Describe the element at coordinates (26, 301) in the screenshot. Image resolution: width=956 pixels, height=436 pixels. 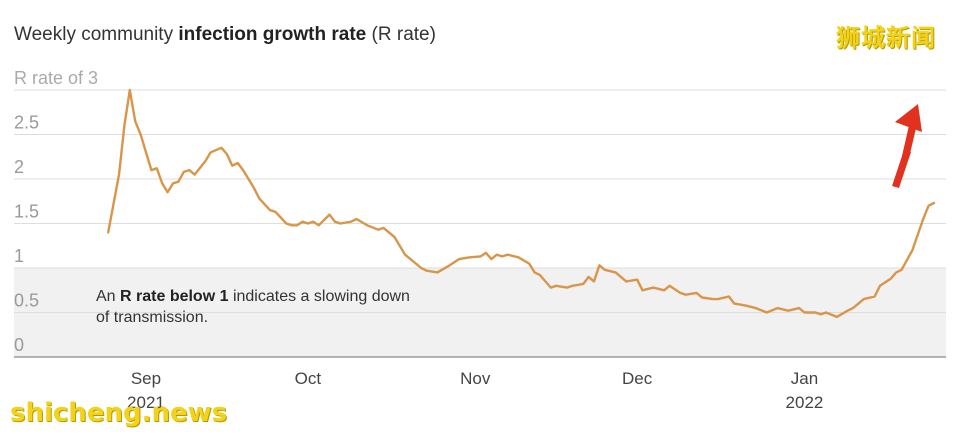
I see `y-tick-label: 0.5` at that location.